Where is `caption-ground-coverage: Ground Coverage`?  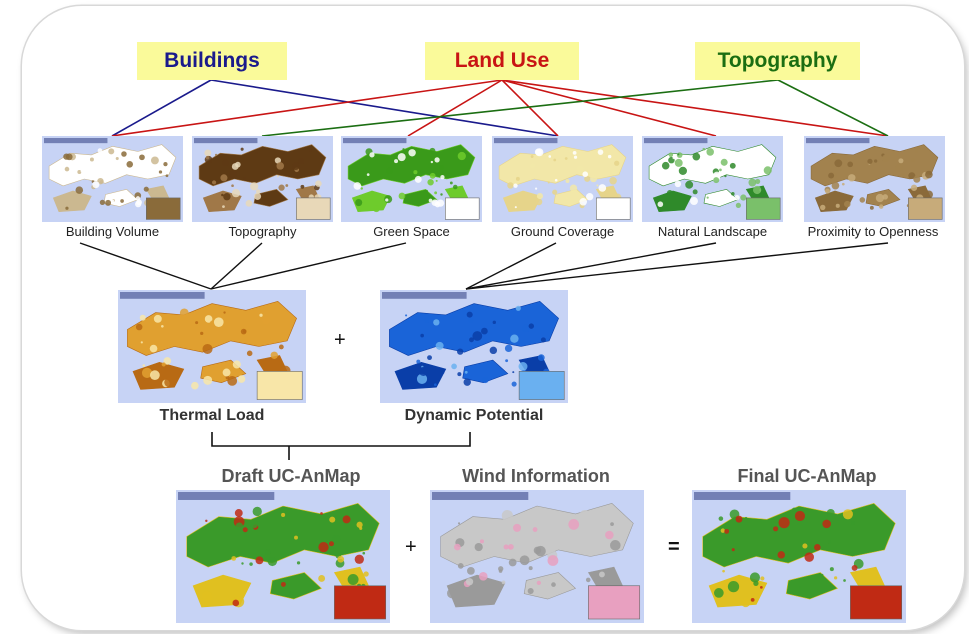
caption-ground-coverage: Ground Coverage is located at coordinates (562, 231).